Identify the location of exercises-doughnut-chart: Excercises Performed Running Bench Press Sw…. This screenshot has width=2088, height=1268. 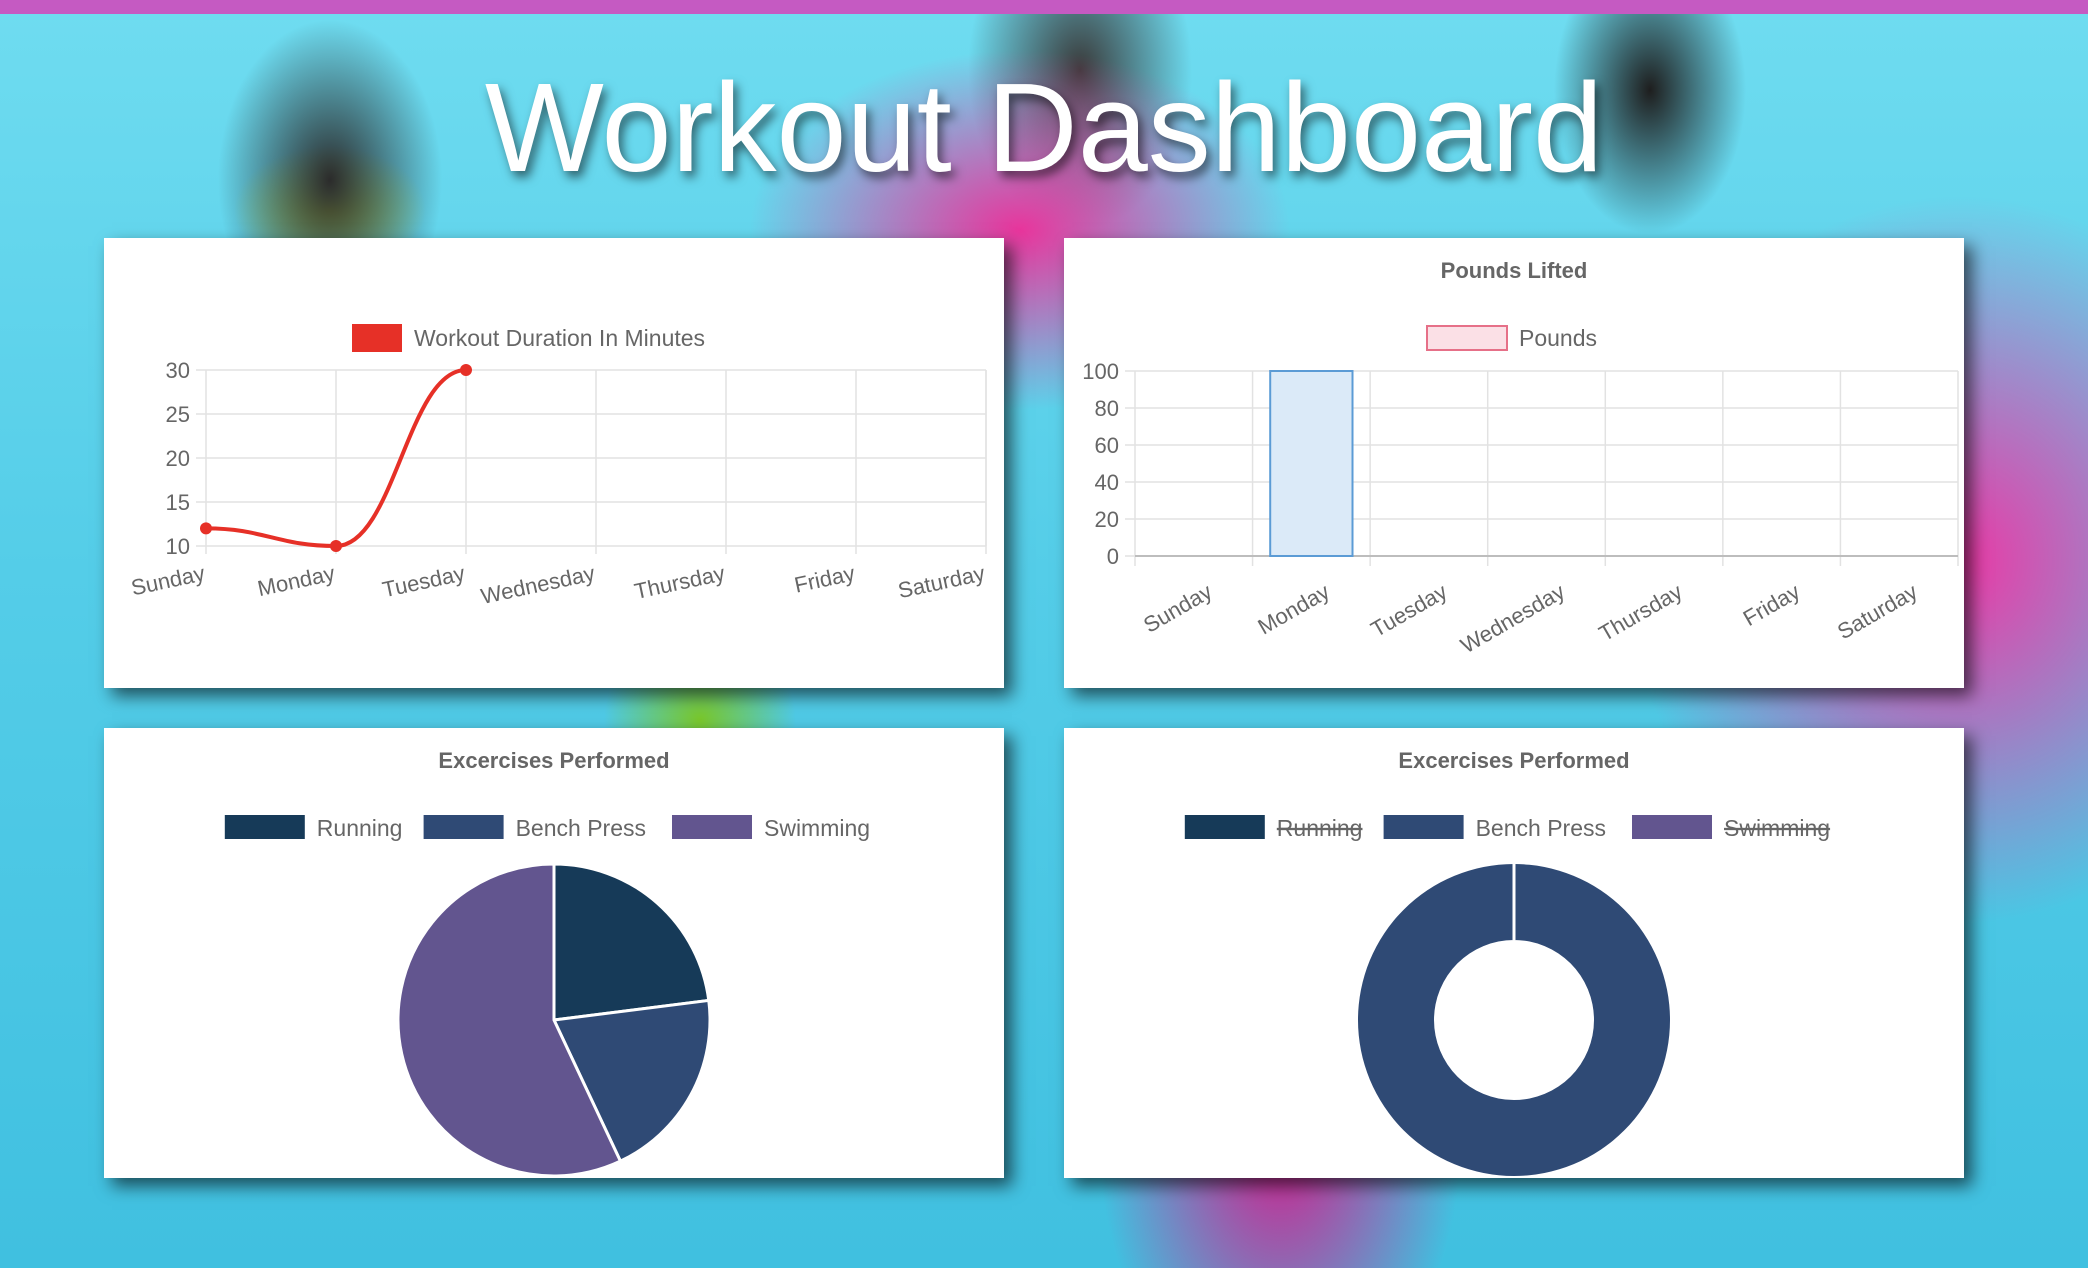
(1507, 962).